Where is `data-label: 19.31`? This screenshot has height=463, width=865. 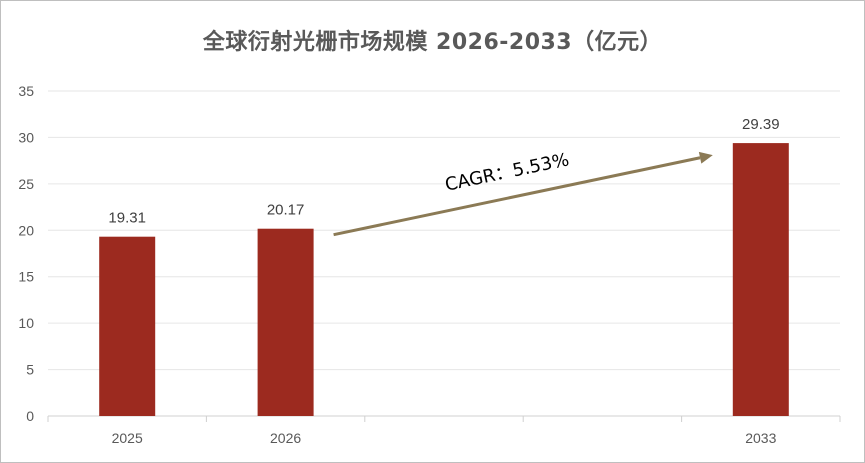
data-label: 19.31 is located at coordinates (127, 218).